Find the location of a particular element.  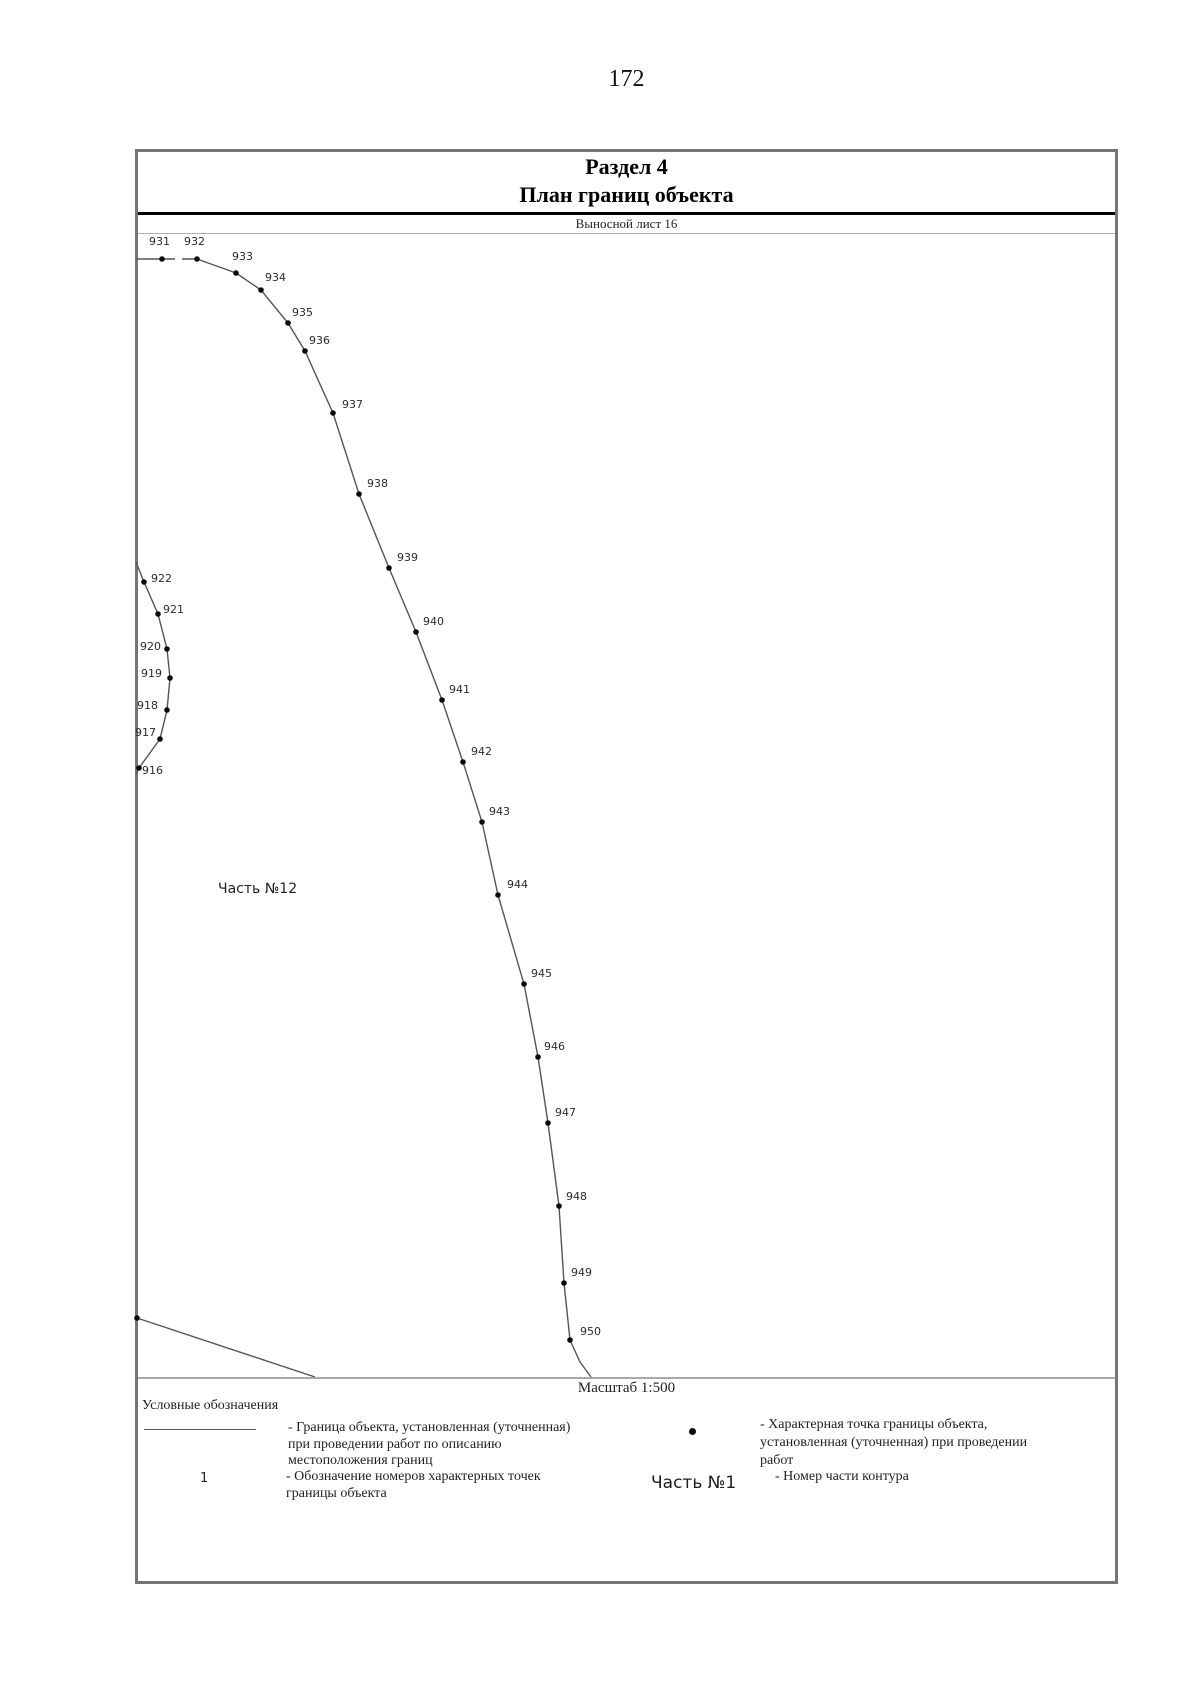

legend-text-line: работ is located at coordinates (777, 1460).